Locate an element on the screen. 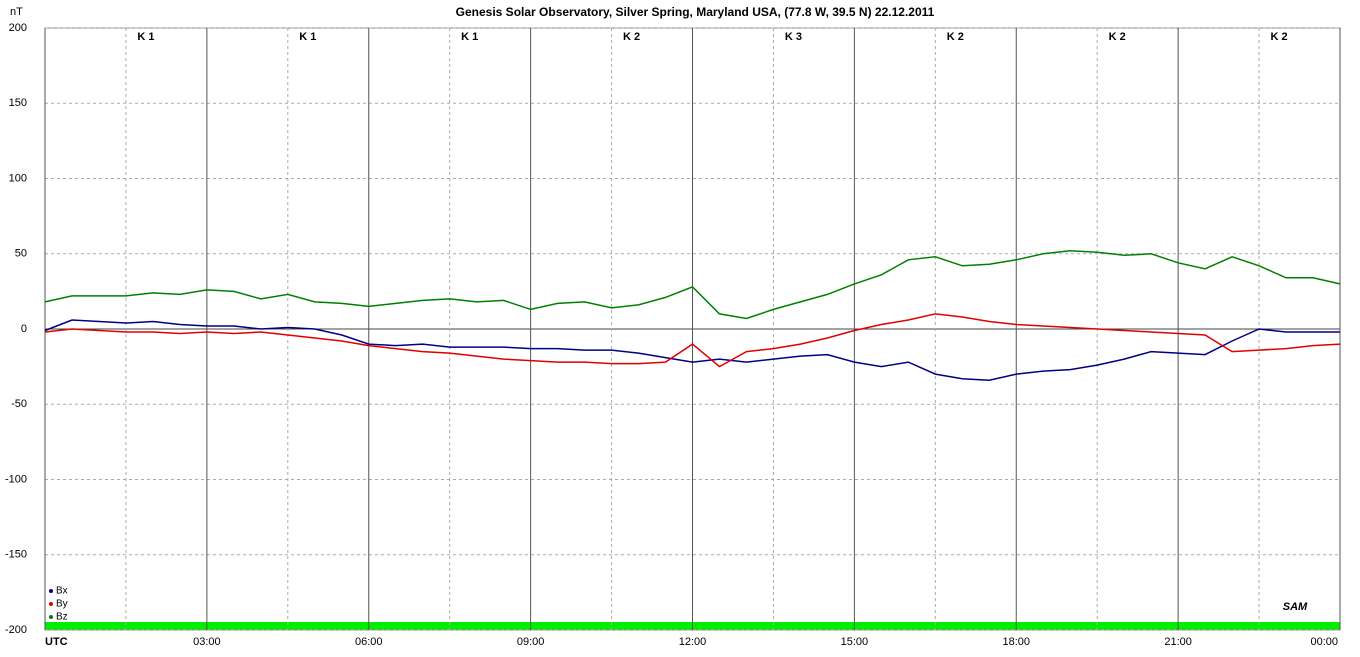 The image size is (1360, 657). y-tick-label: 0 is located at coordinates (24, 329).